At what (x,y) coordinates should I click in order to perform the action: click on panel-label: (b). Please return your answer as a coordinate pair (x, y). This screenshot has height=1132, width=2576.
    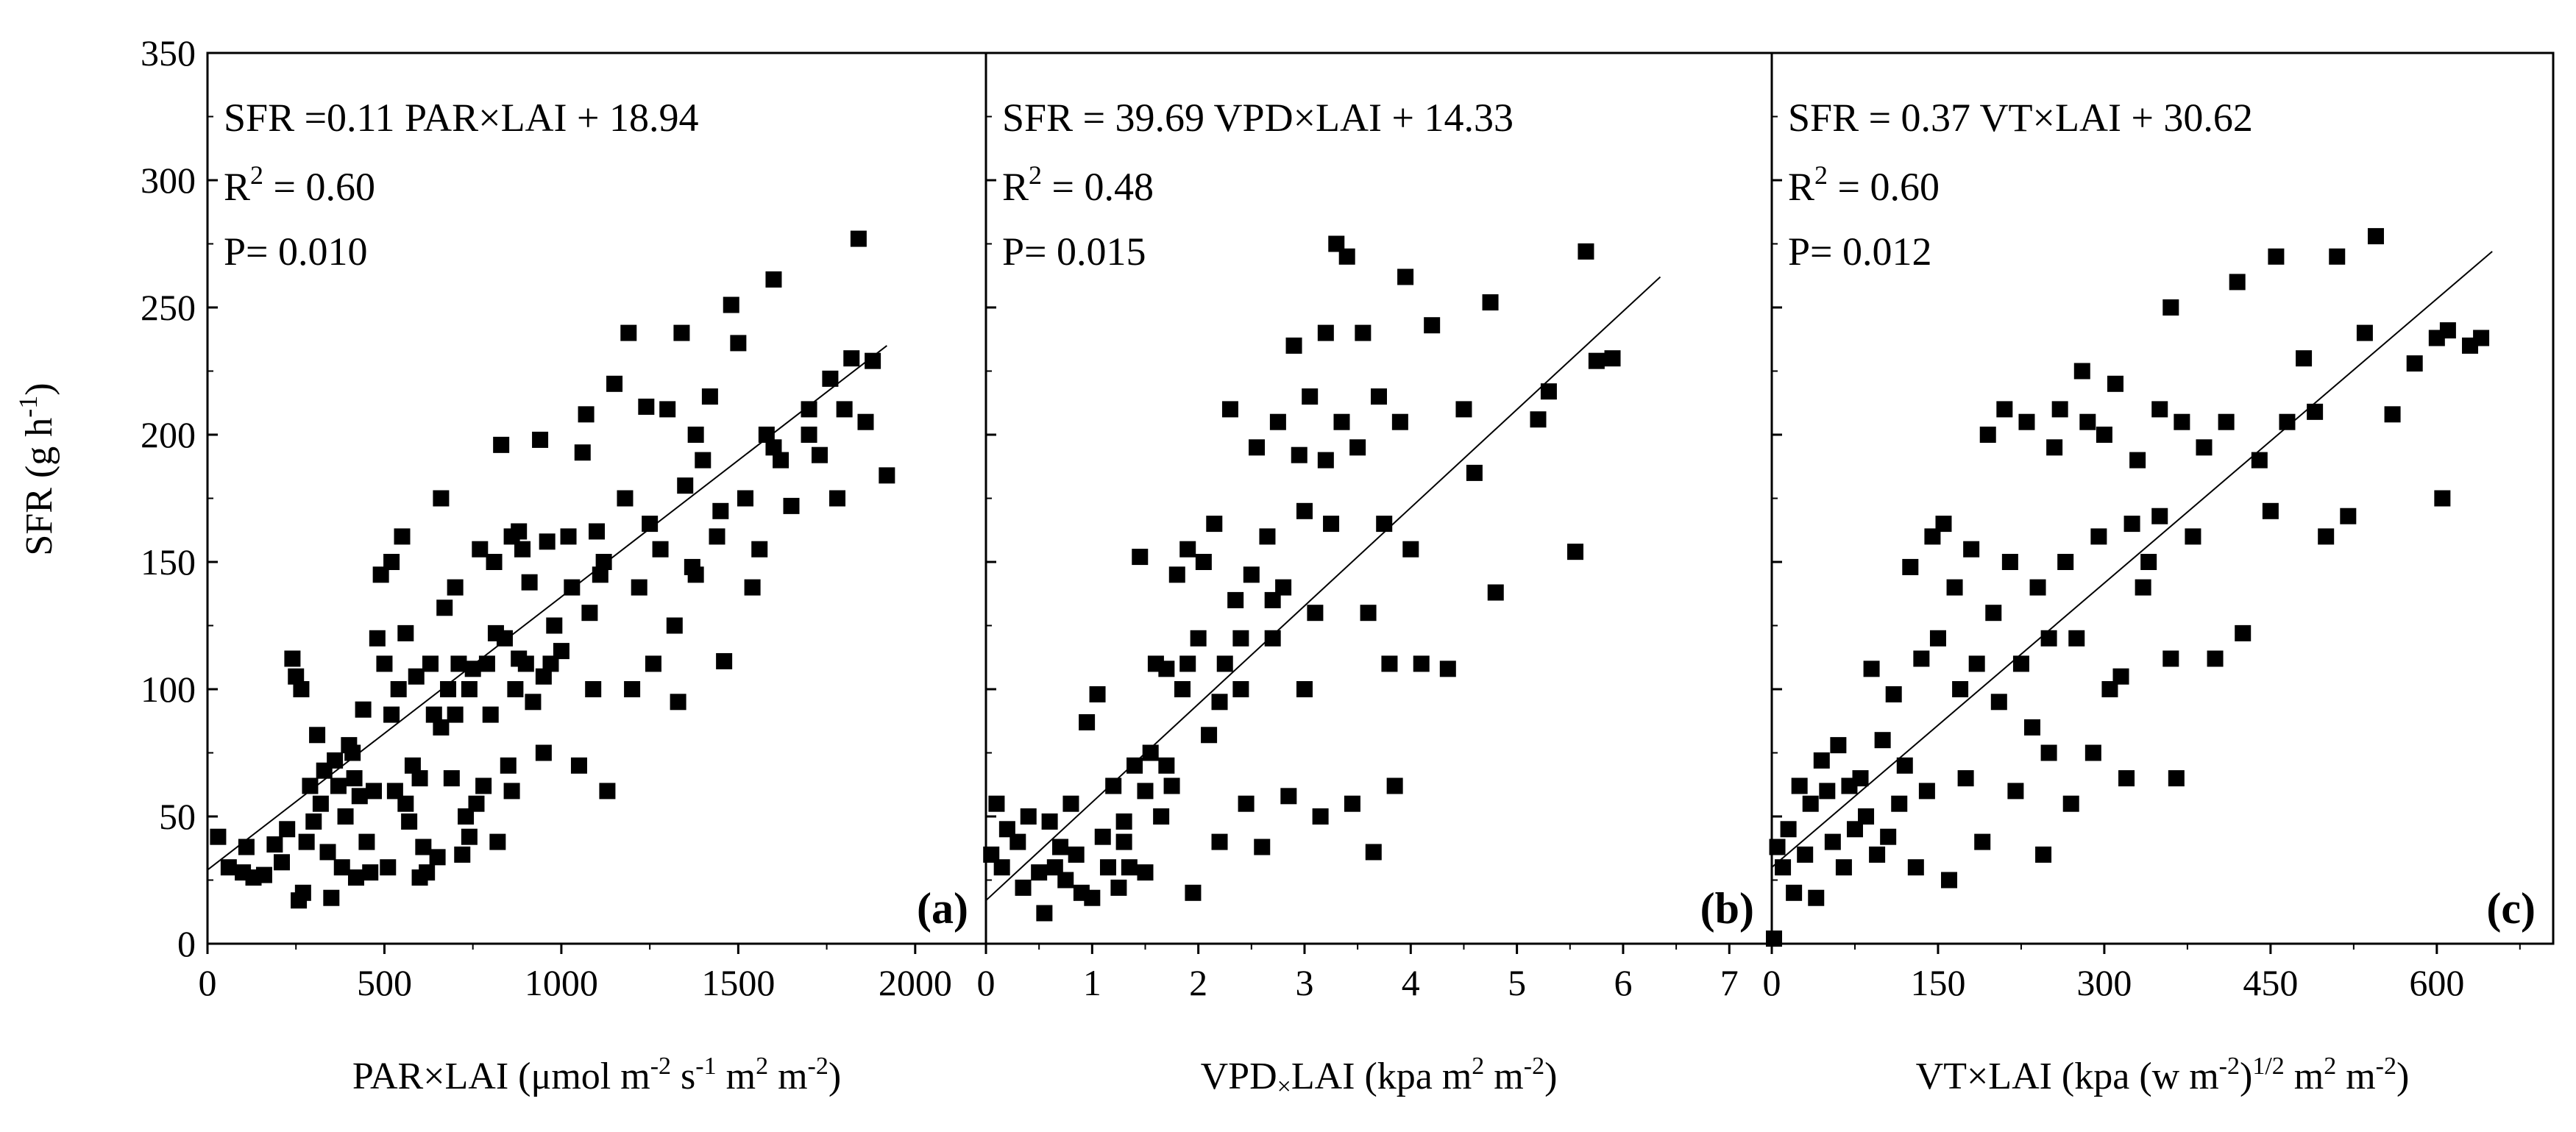
    Looking at the image, I should click on (1727, 908).